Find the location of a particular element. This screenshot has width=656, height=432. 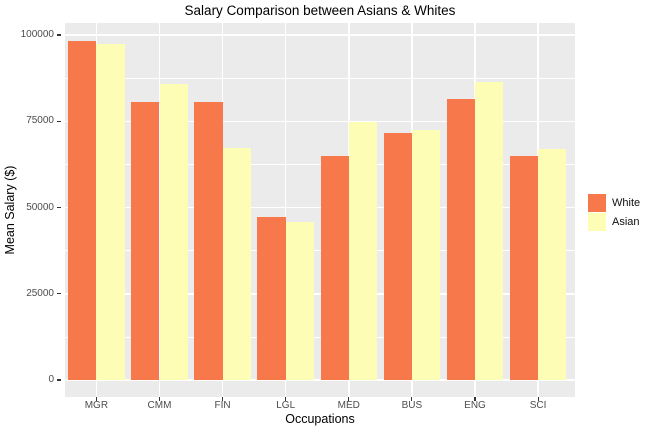

x-tick-label: SCI is located at coordinates (538, 405).